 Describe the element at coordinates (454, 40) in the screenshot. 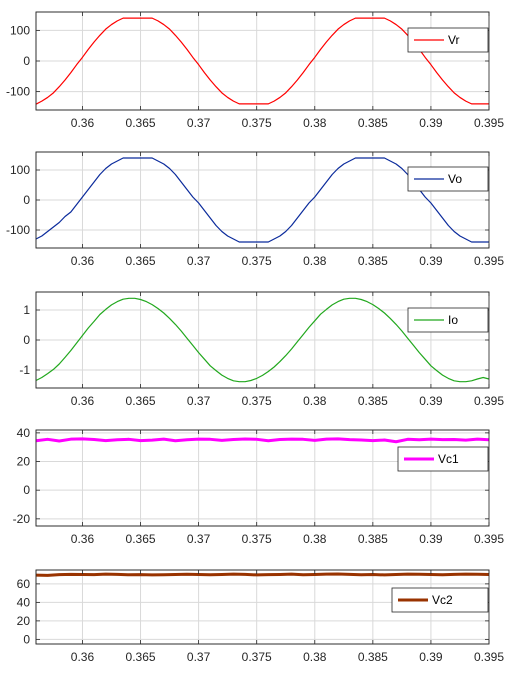

I see `legend-label: Vr` at that location.